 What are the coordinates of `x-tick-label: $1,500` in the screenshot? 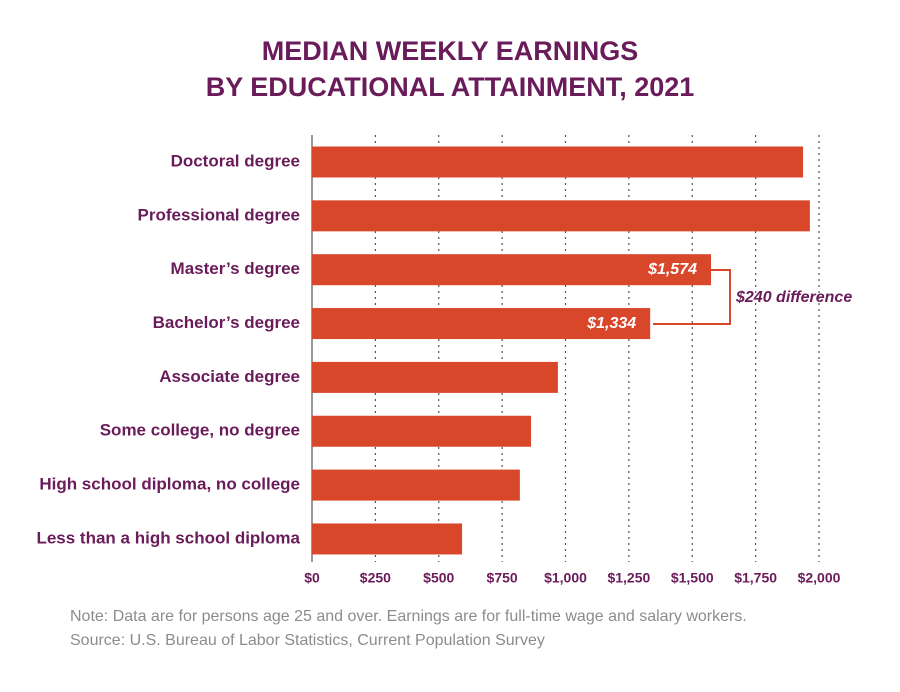 It's located at (692, 578).